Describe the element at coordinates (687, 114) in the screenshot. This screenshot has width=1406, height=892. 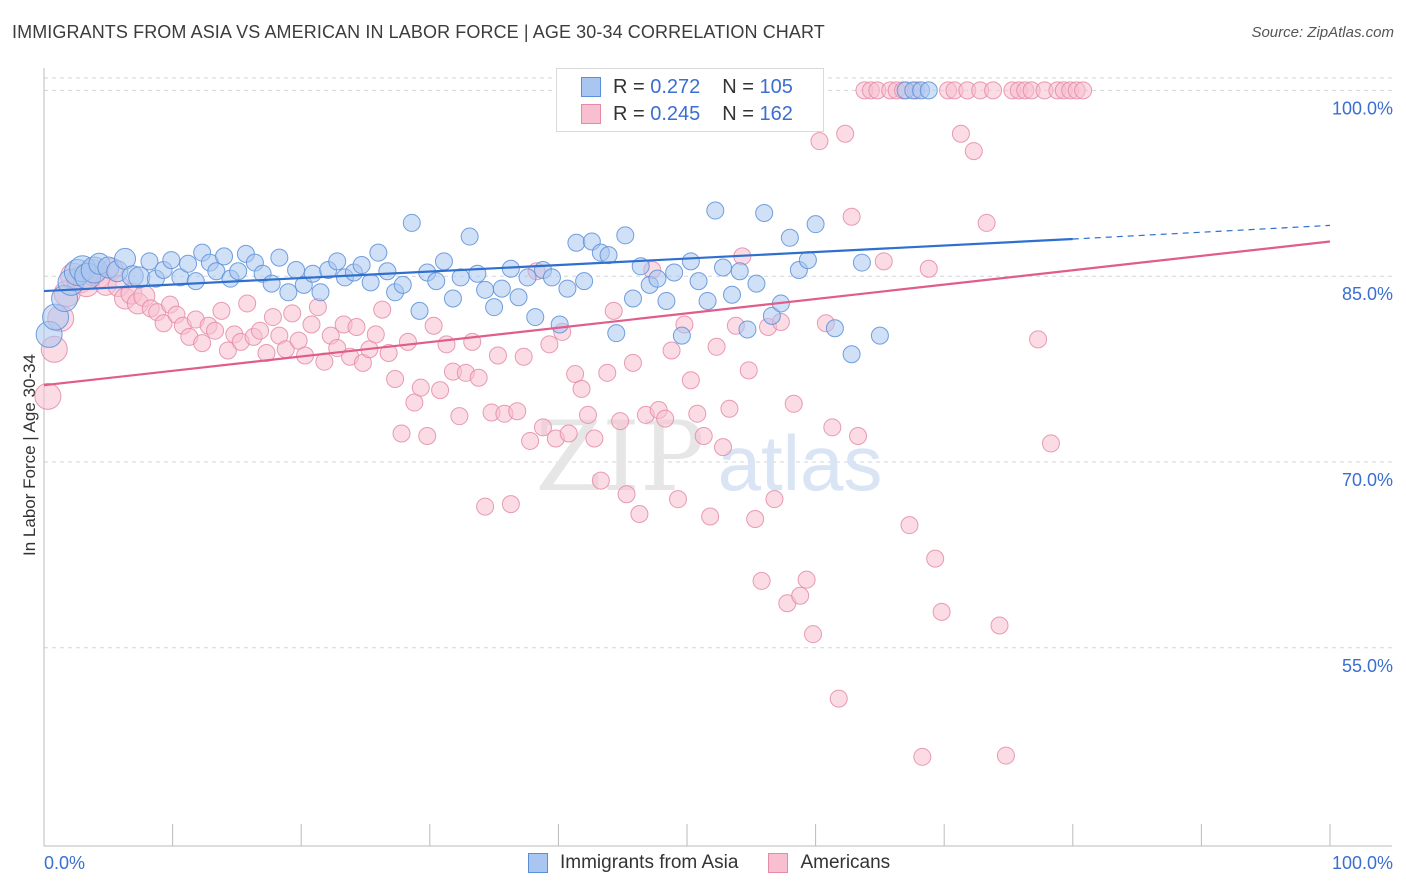
I see `stats-row-americans: R = 0.245 N = 162` at that location.